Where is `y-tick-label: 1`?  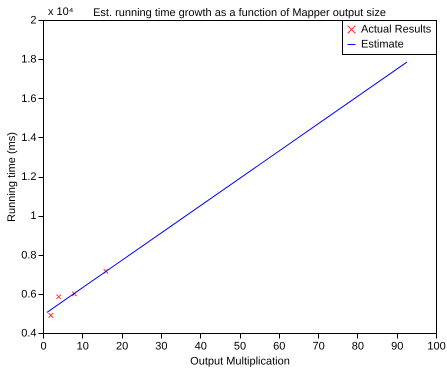
y-tick-label: 1 is located at coordinates (33, 216).